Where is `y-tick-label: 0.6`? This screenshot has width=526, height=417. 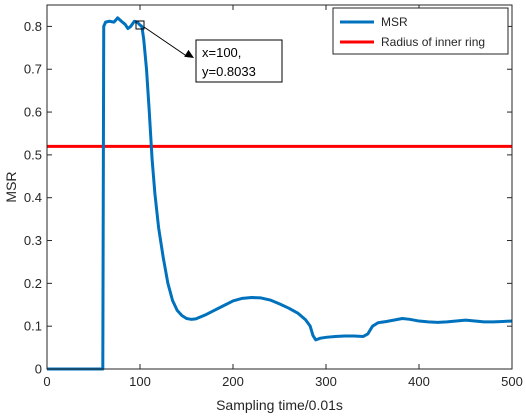
y-tick-label: 0.6 is located at coordinates (33, 112).